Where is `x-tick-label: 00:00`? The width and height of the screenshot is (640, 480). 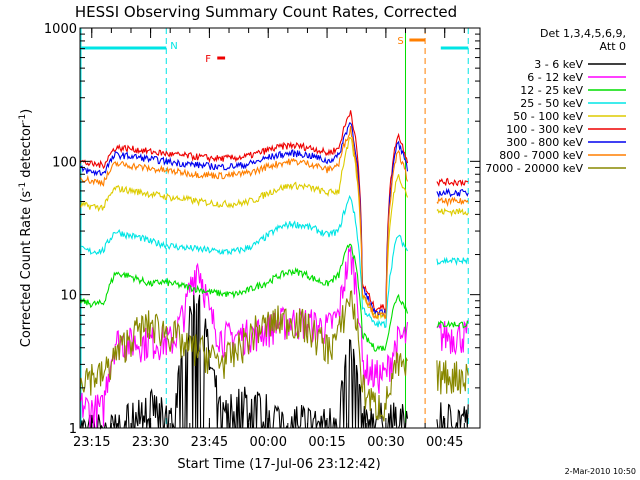 x-tick-label: 00:00 is located at coordinates (268, 442).